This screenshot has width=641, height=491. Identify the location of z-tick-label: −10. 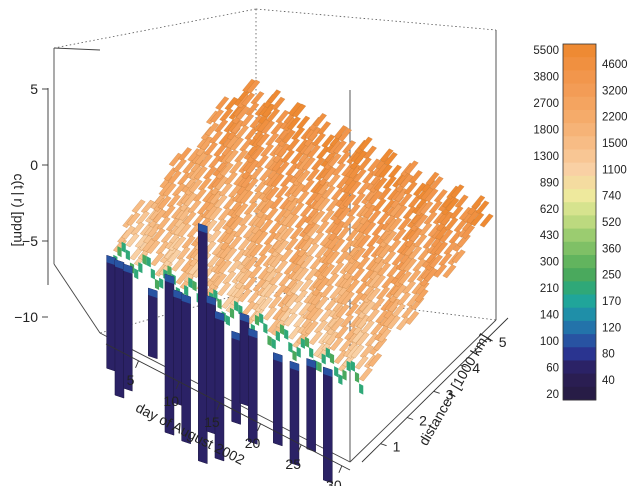
(26, 317).